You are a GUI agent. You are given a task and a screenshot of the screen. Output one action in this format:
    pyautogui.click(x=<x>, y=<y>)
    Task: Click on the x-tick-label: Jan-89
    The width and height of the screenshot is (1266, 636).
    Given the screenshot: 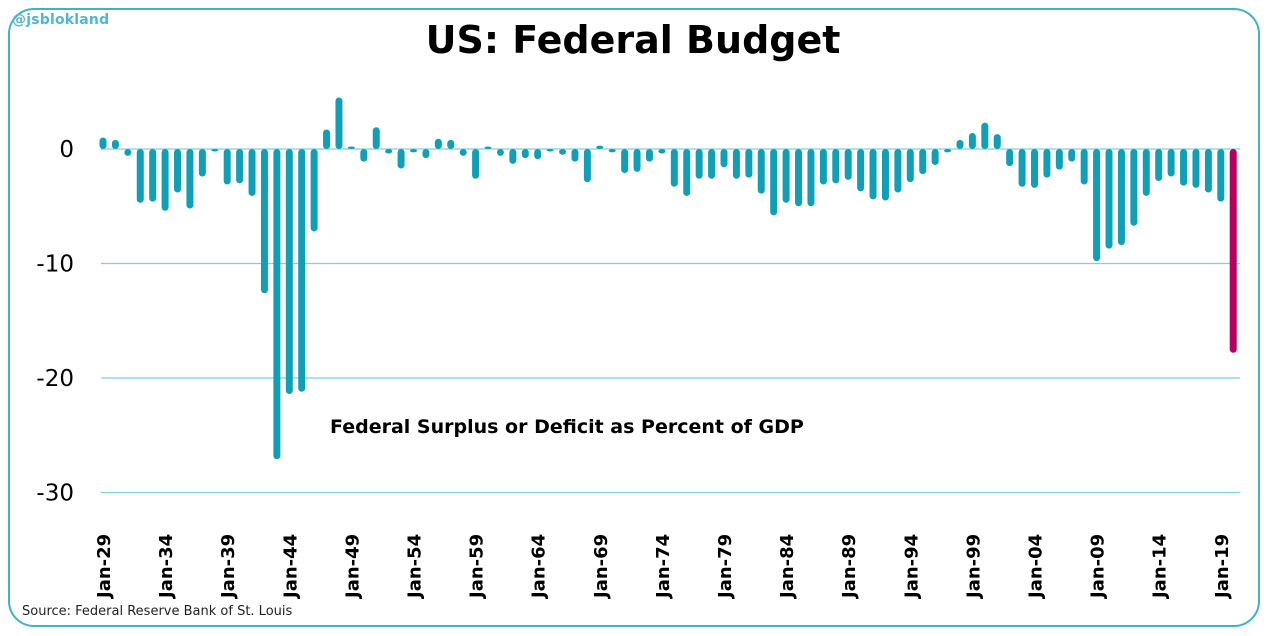 What is the action you would take?
    pyautogui.click(x=849, y=567)
    